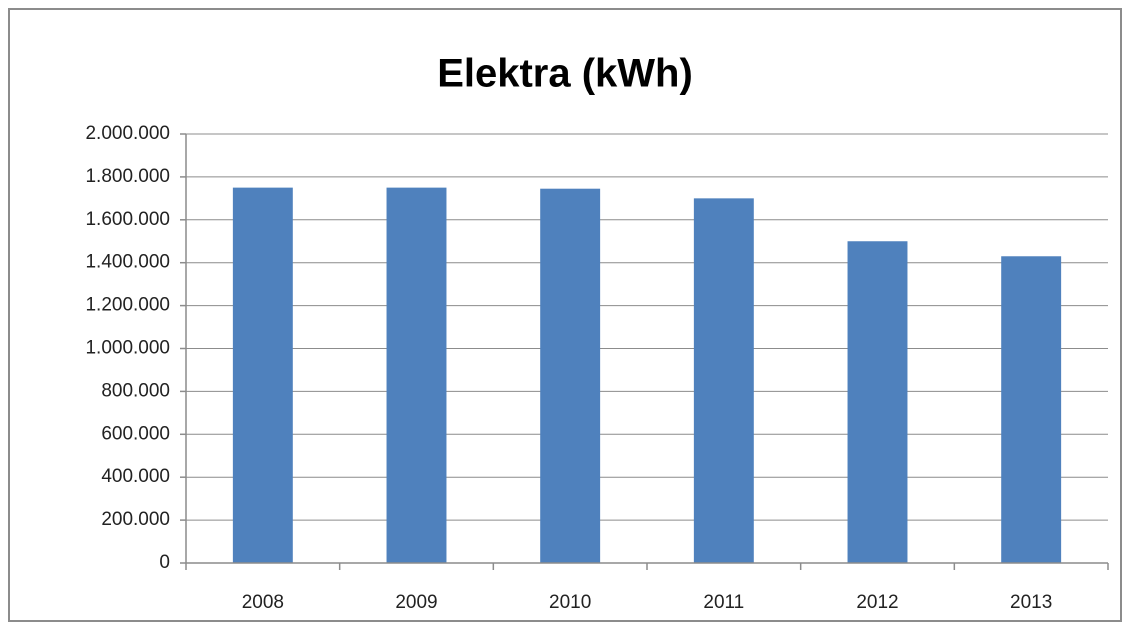 The image size is (1129, 628). I want to click on y-tick-label: 1.200.000, so click(127, 305).